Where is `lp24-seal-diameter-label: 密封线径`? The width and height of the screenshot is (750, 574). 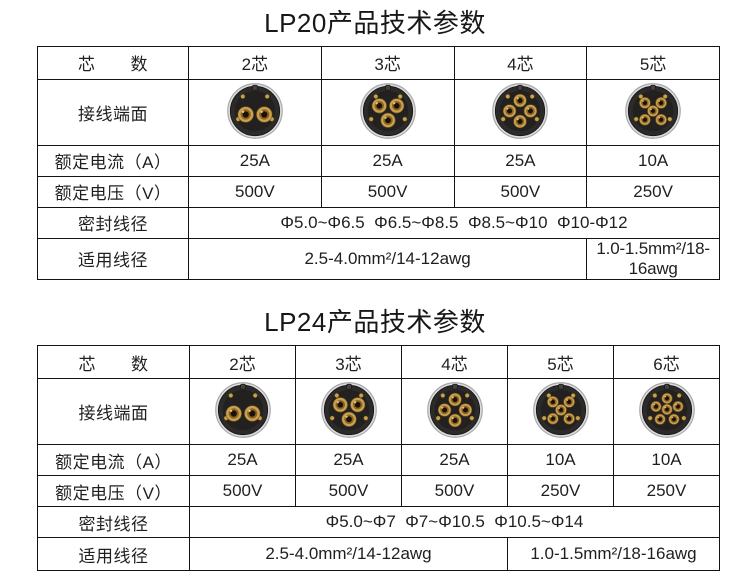 lp24-seal-diameter-label: 密封线径 is located at coordinates (113, 522).